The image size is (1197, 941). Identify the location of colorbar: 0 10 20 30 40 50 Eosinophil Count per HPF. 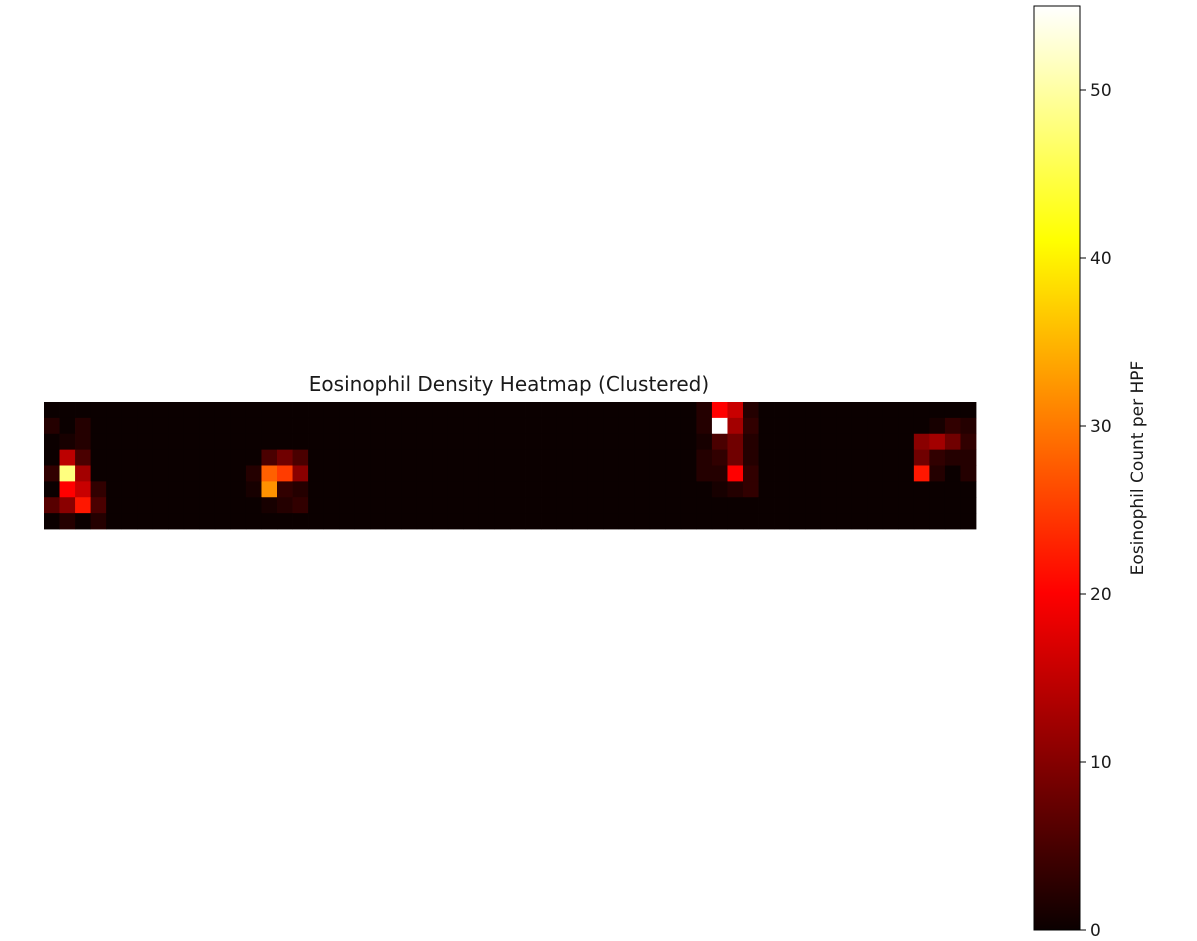
(1090, 473).